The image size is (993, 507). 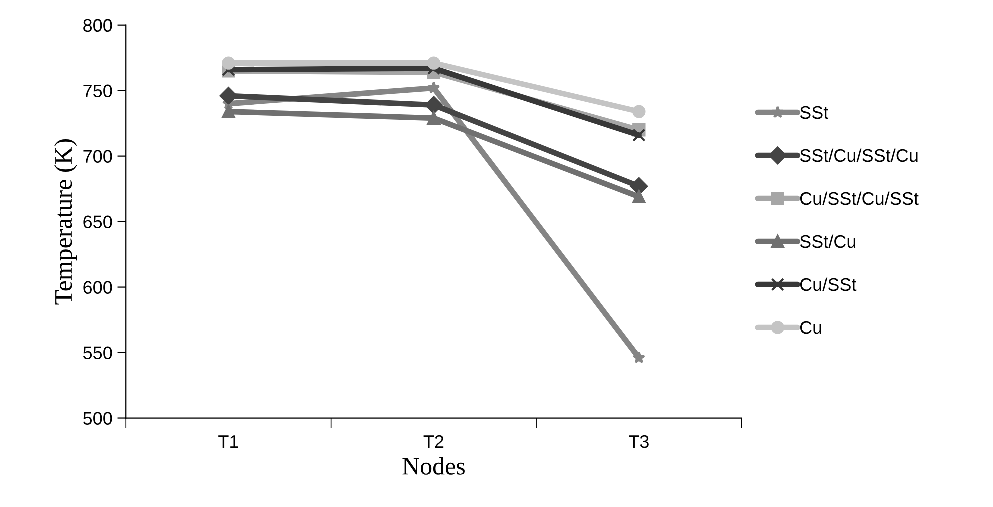 What do you see at coordinates (814, 113) in the screenshot?
I see `legend-label: SSt` at bounding box center [814, 113].